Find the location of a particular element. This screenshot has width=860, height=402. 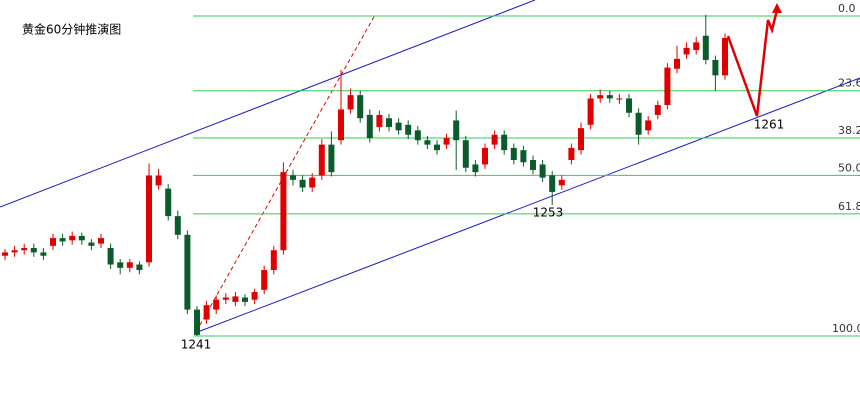

fib-label: 100.0 is located at coordinates (846, 328).